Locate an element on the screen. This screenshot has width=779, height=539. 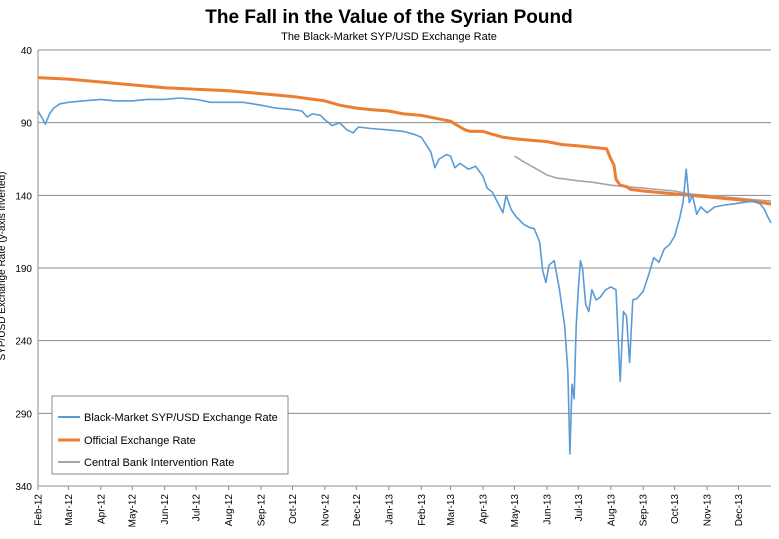
x-tick-label: Oct-12 is located at coordinates (293, 509).